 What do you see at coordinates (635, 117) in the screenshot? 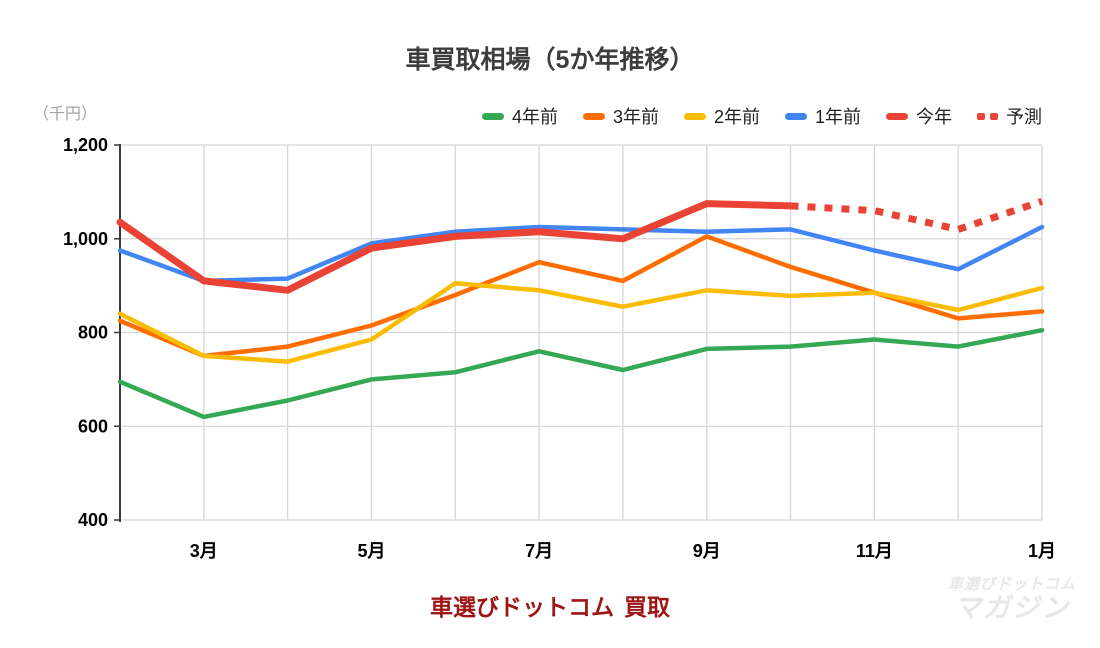
I see `legend-label-3y-ago: 3年前` at bounding box center [635, 117].